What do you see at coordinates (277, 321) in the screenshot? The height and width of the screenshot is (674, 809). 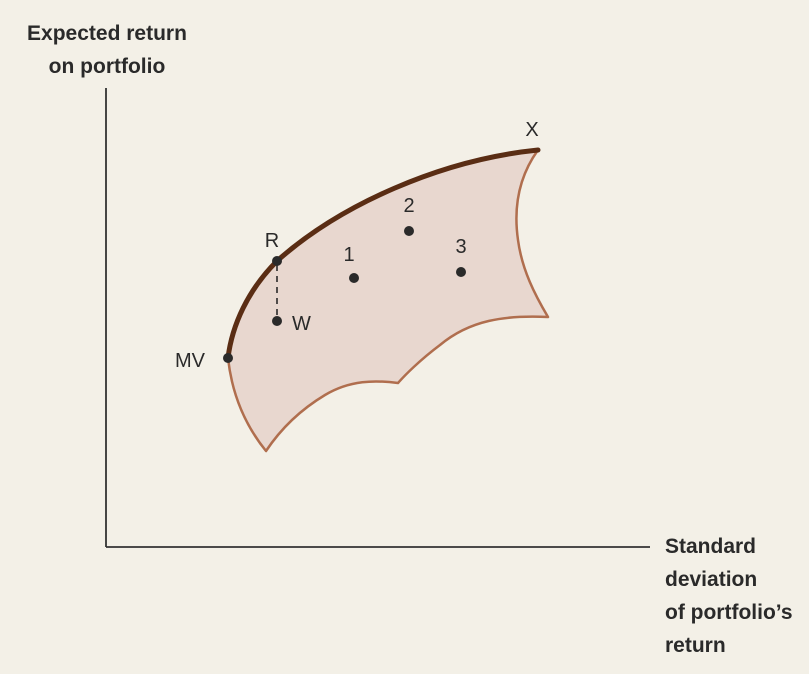 I see `point-w` at bounding box center [277, 321].